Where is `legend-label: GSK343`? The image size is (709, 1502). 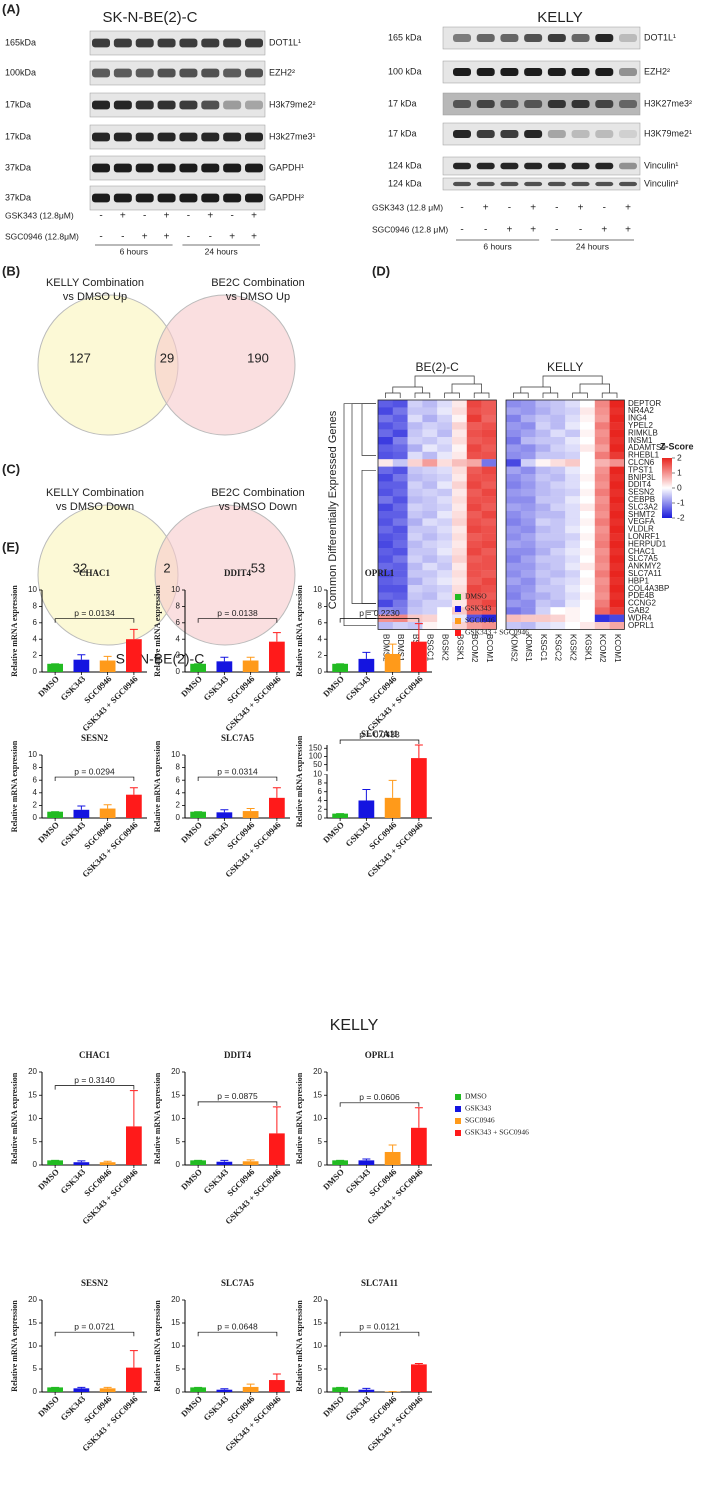 legend-label: GSK343 is located at coordinates (478, 1108).